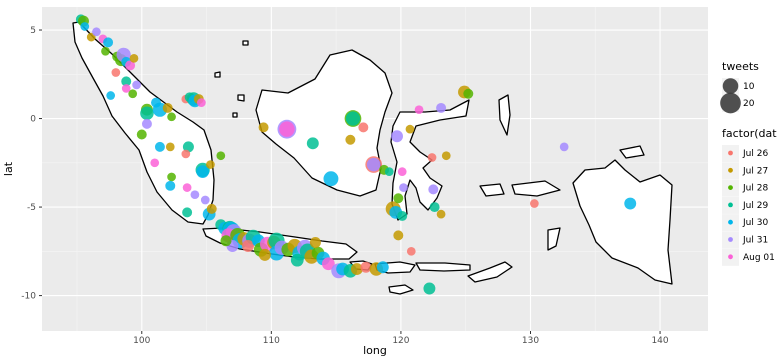  I want to click on y-tick-label: 0, so click(33, 120).